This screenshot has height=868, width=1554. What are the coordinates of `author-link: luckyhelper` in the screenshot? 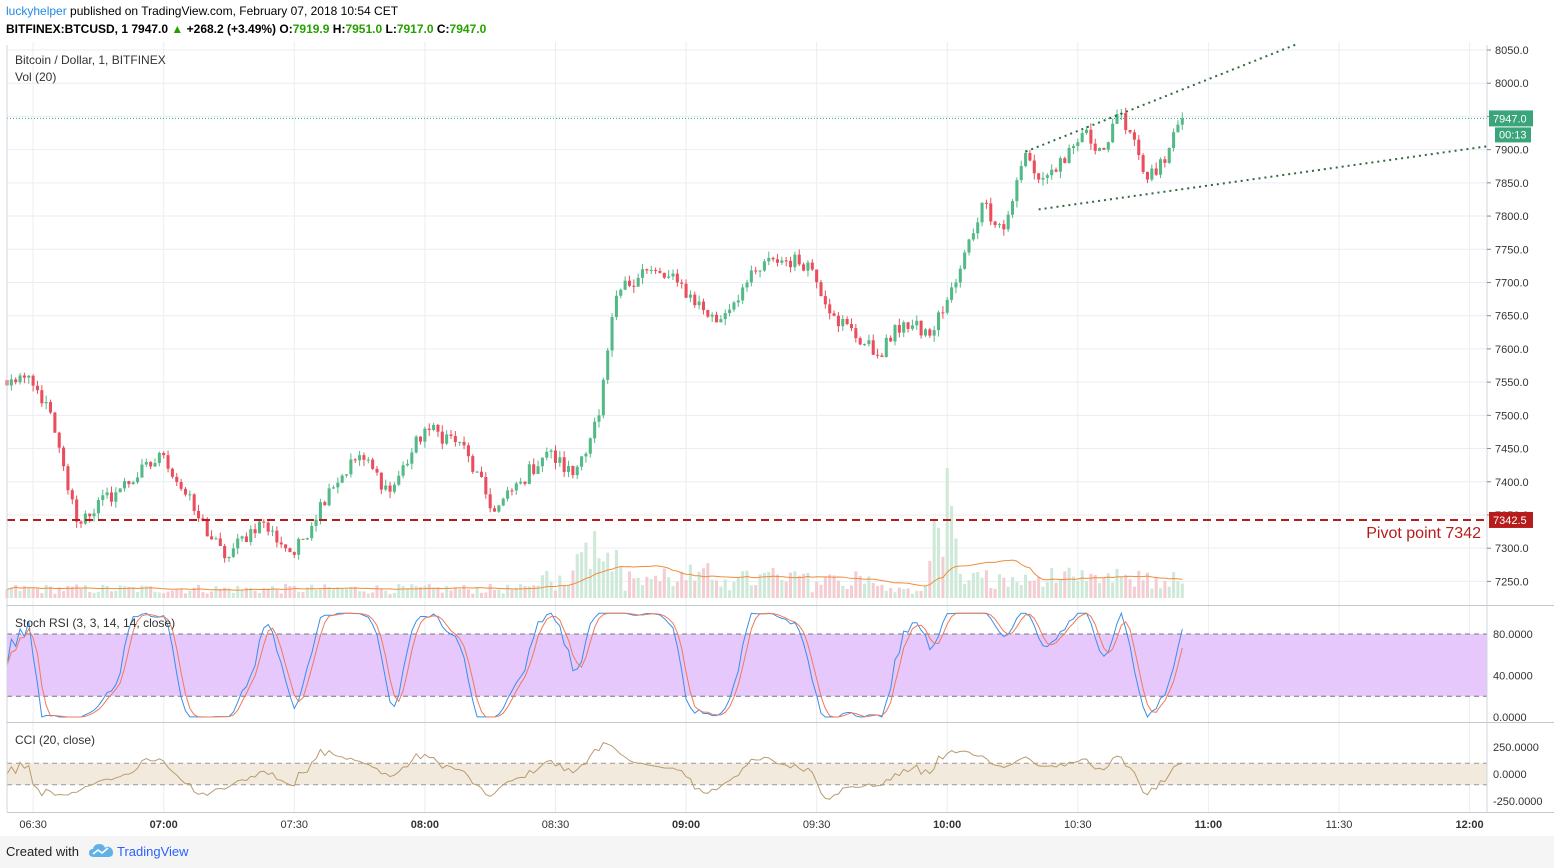 It's located at (36, 11).